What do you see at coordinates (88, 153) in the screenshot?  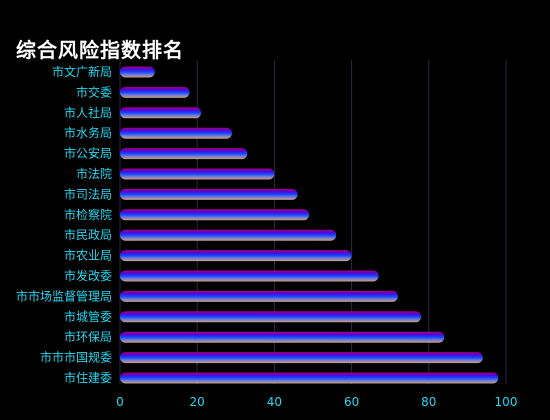 I see `category-label: 市公安局` at bounding box center [88, 153].